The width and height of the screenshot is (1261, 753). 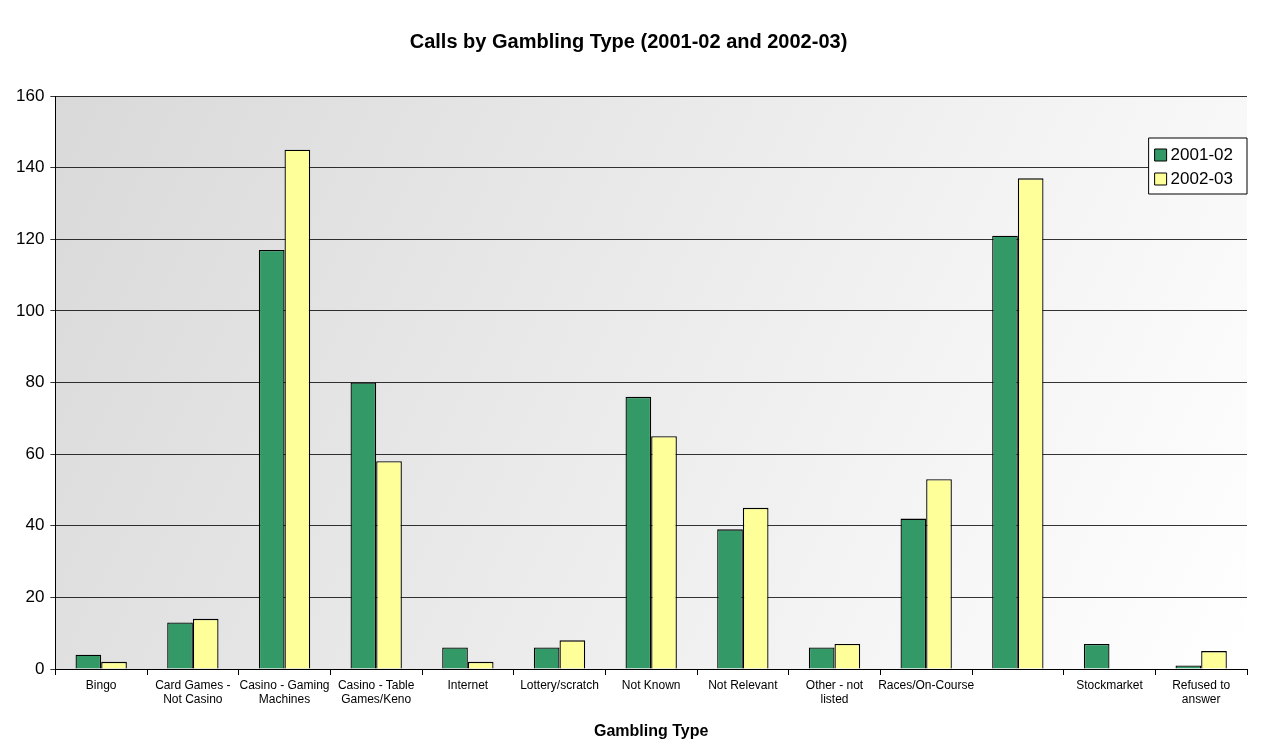 What do you see at coordinates (468, 684) in the screenshot?
I see `x-tick-label: Internet` at bounding box center [468, 684].